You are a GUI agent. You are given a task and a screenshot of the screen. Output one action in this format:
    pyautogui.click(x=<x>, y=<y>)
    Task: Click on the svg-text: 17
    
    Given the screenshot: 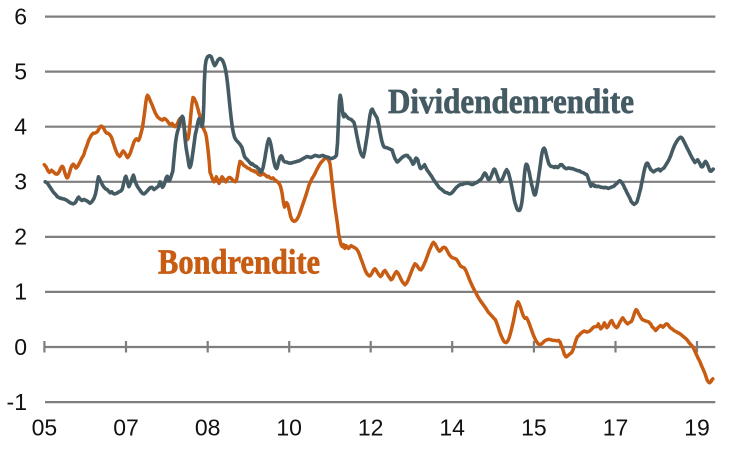 What is the action you would take?
    pyautogui.click(x=616, y=428)
    